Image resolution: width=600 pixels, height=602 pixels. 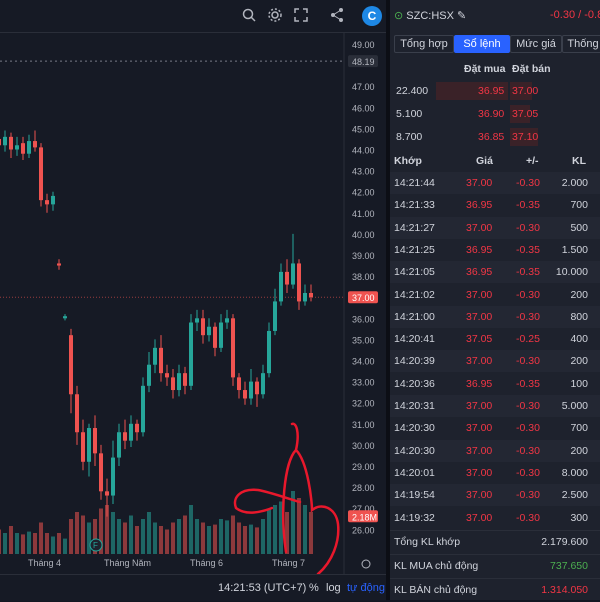 I want to click on trade-row: 14:21:27 37.00 -0.30 500, so click(x=495, y=227).